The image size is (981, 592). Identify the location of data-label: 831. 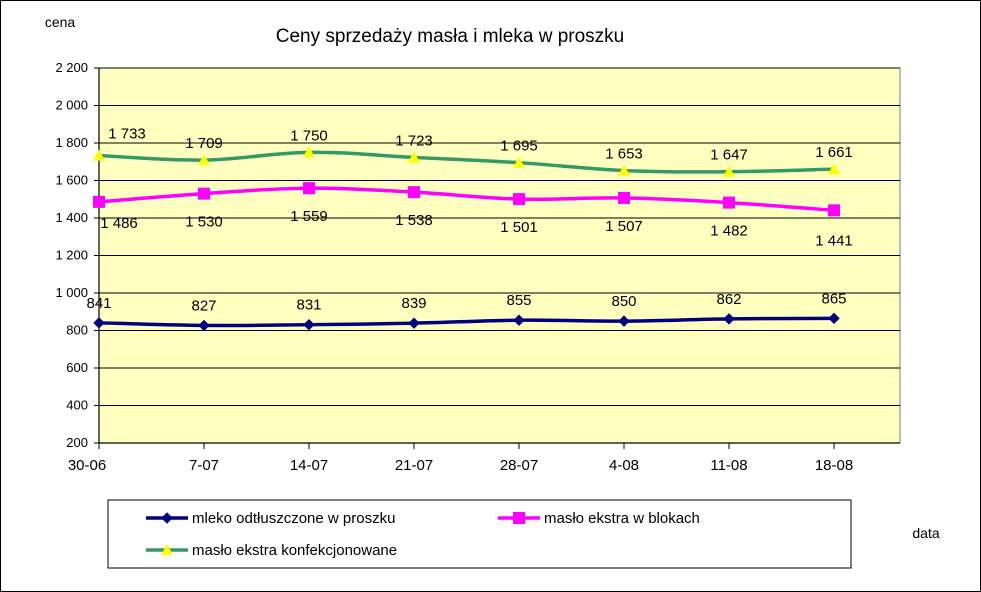
(308, 305).